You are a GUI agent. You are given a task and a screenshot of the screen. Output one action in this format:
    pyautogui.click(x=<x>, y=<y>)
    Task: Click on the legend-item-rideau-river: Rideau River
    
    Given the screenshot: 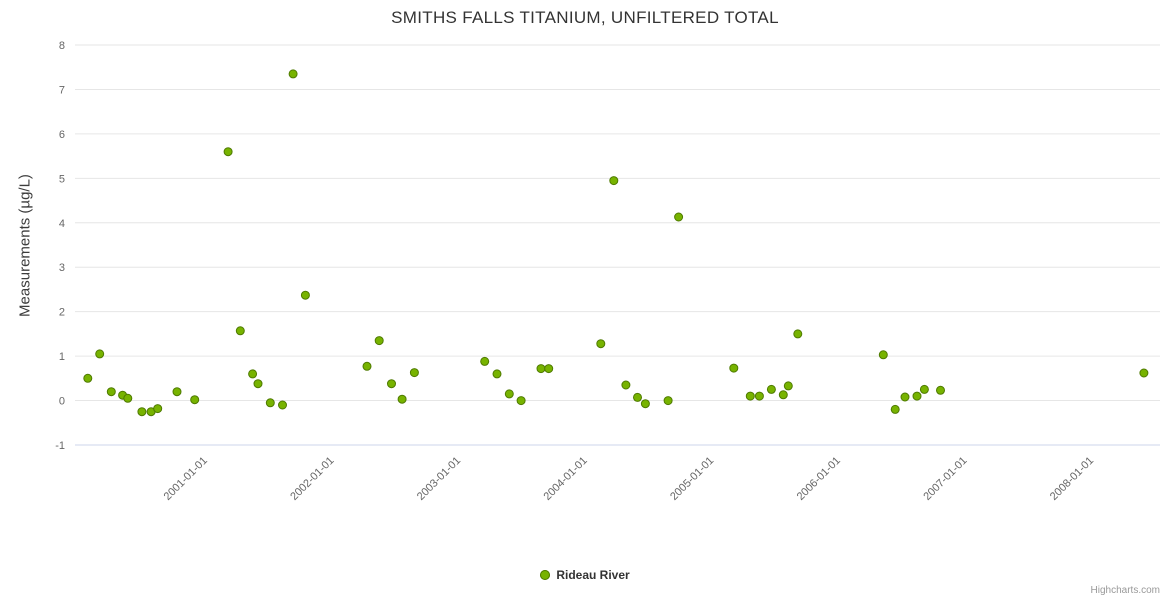 What is the action you would take?
    pyautogui.click(x=585, y=575)
    